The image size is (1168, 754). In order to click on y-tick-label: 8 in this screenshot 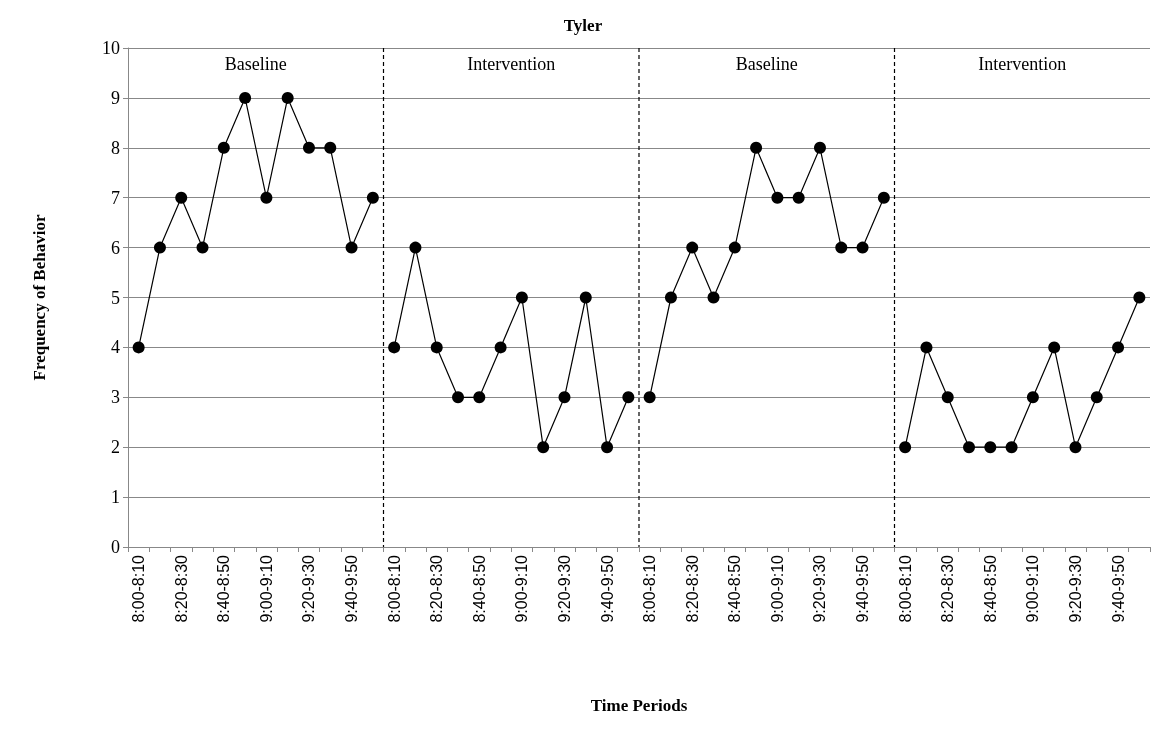, I will do `click(115, 147)`.